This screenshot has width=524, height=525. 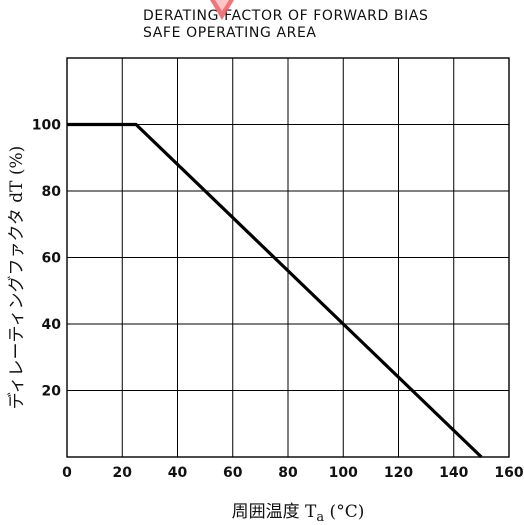 What do you see at coordinates (398, 473) in the screenshot?
I see `x-tick-label-120: 120` at bounding box center [398, 473].